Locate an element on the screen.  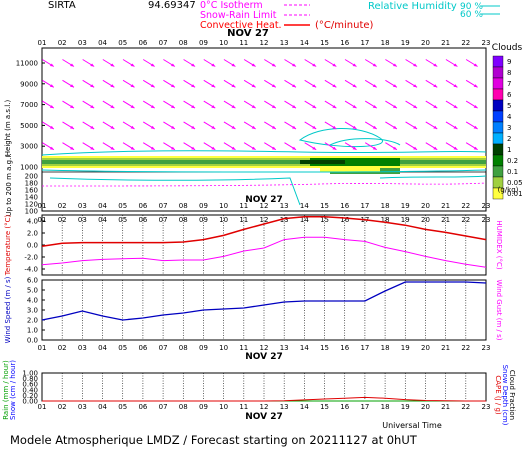
hour-tick-label: 07 is located at coordinates (163, 407).